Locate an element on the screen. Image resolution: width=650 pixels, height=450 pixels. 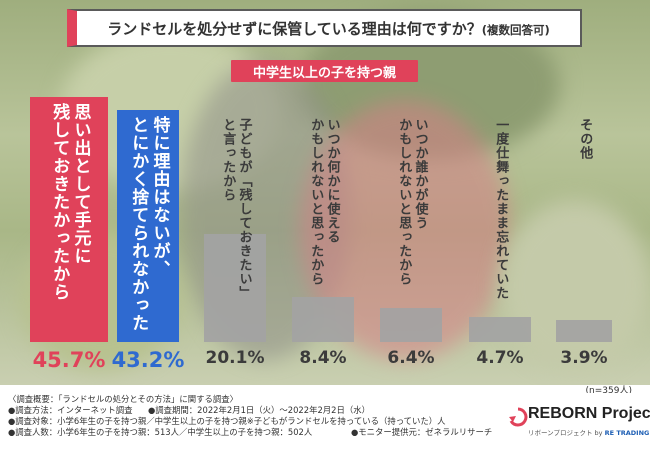
logo-partner: RE TRADING is located at coordinates (627, 433).